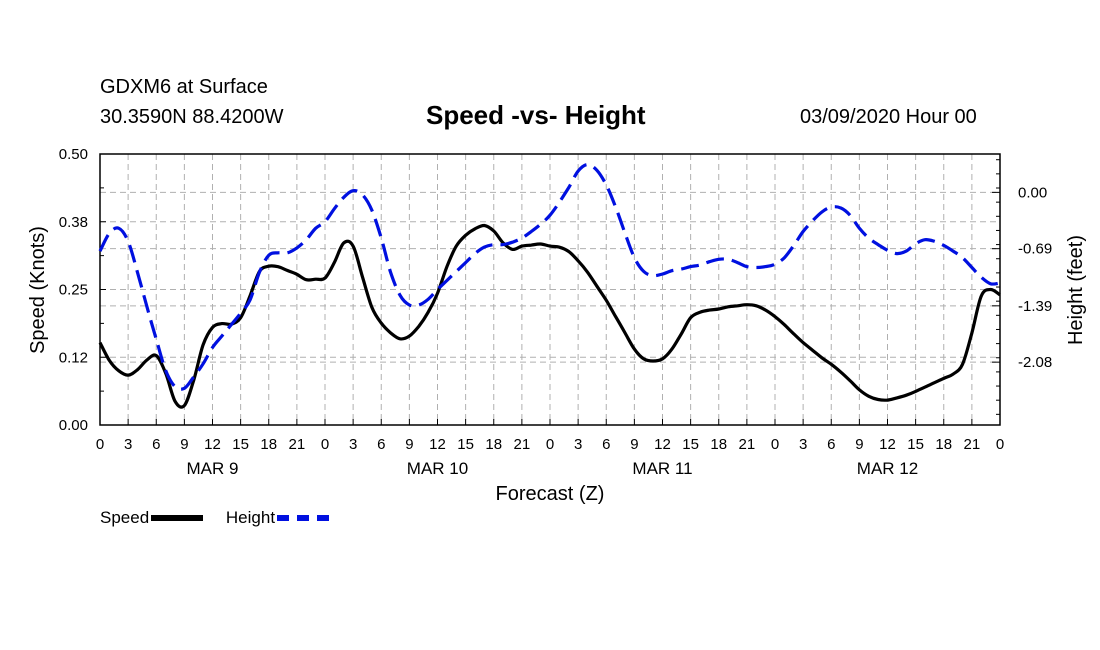 This screenshot has height=650, width=1100. I want to click on left-tick-label: 0.38, so click(73, 222).